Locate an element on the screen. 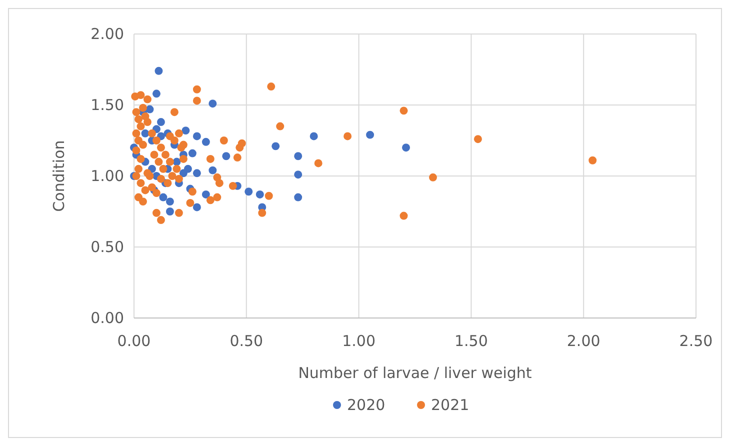 Image resolution: width=730 pixels, height=446 pixels. x-tick-label: 0.50 is located at coordinates (247, 341).